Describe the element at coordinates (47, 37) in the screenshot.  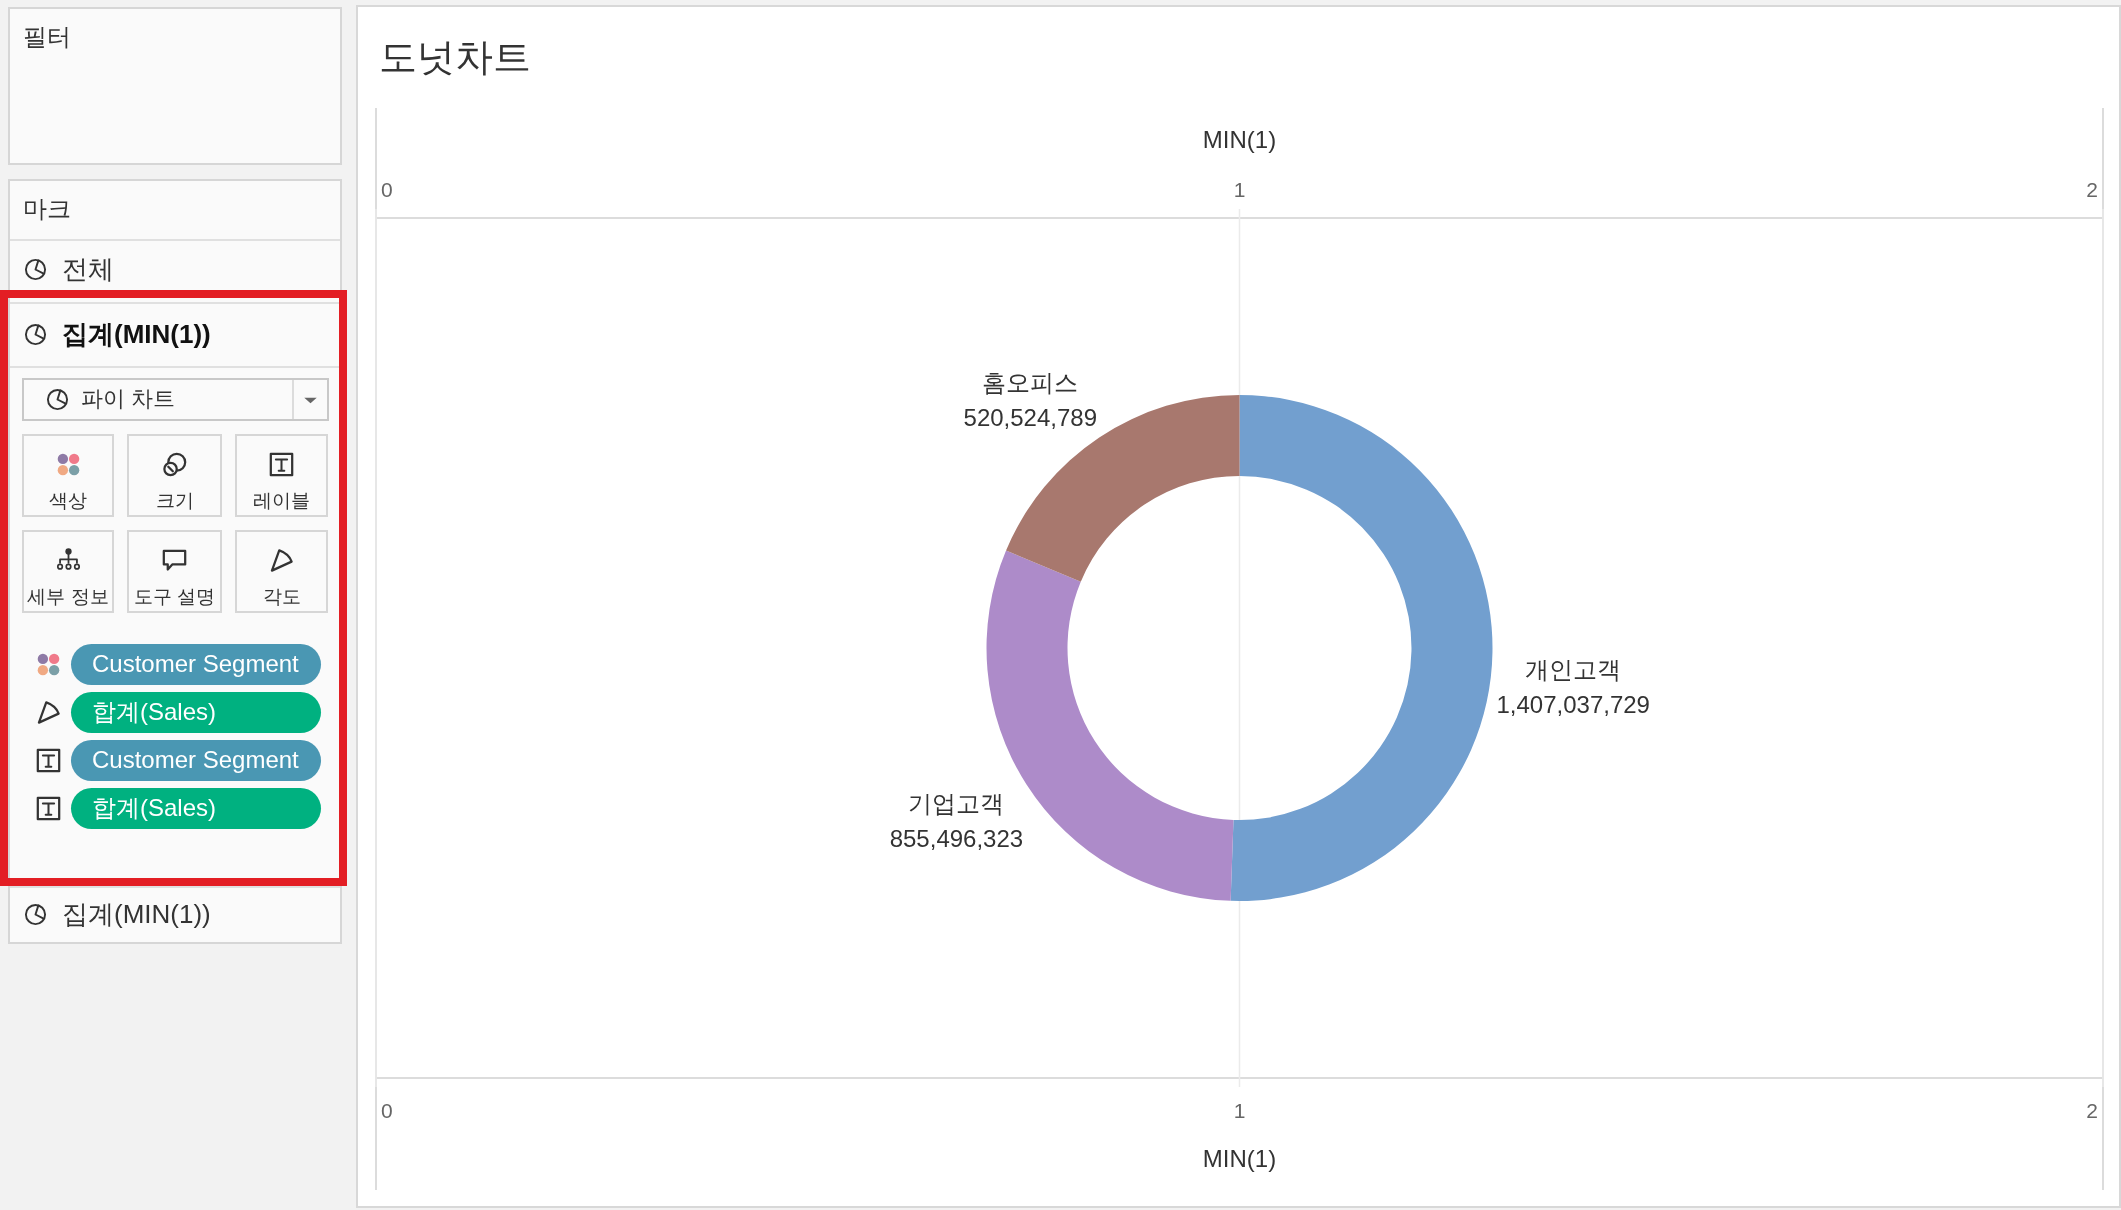
I see `text: 필터` at that location.